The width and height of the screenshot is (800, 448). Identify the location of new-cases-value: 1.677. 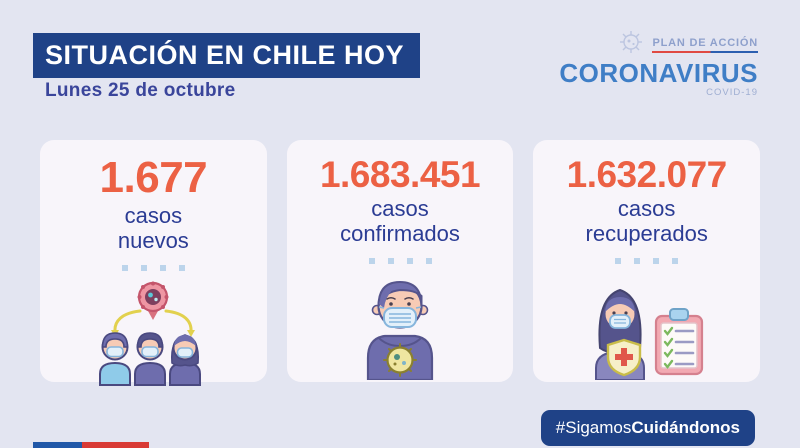
(153, 177).